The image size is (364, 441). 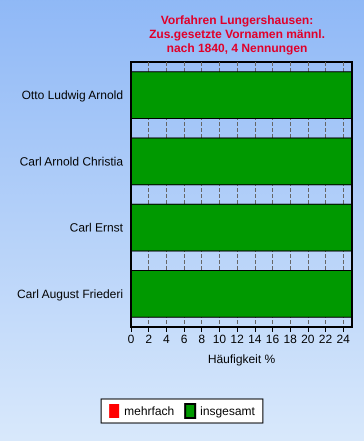 I want to click on x-tick-label: 14, so click(x=255, y=339).